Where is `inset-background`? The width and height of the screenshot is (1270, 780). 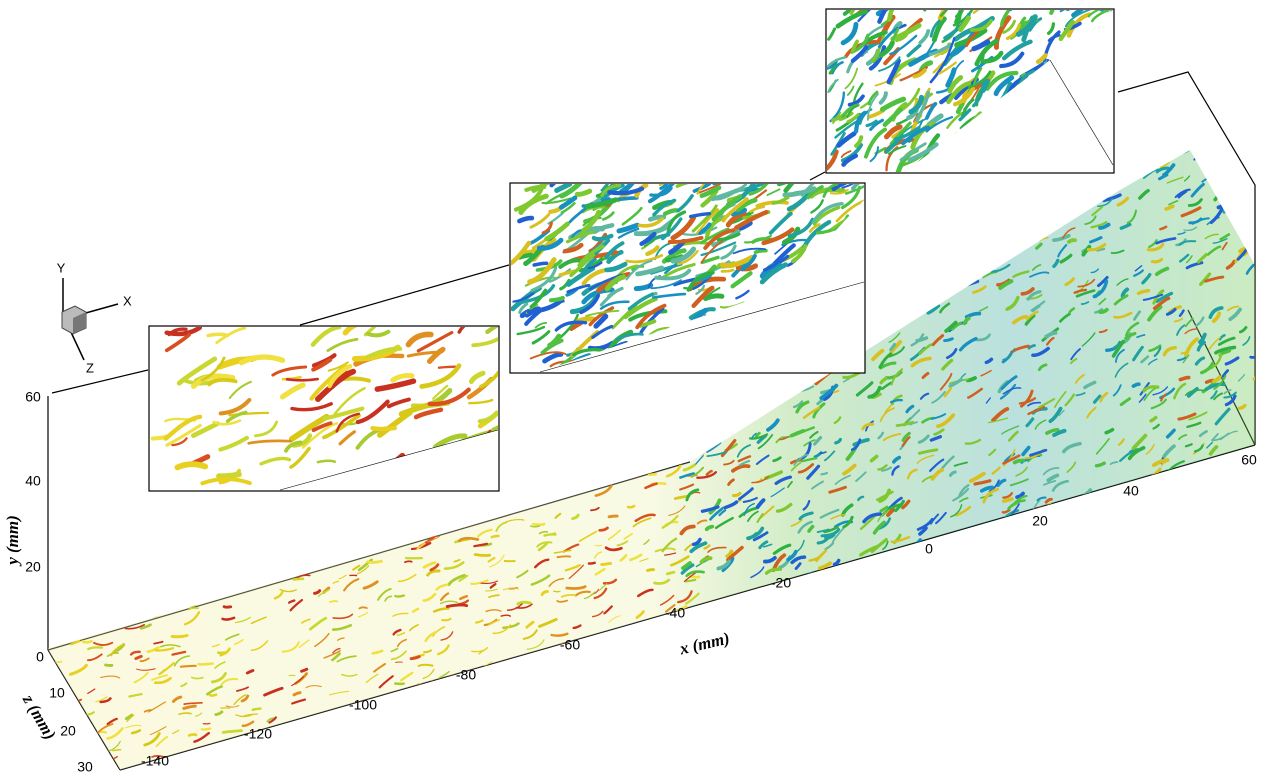 inset-background is located at coordinates (687, 278).